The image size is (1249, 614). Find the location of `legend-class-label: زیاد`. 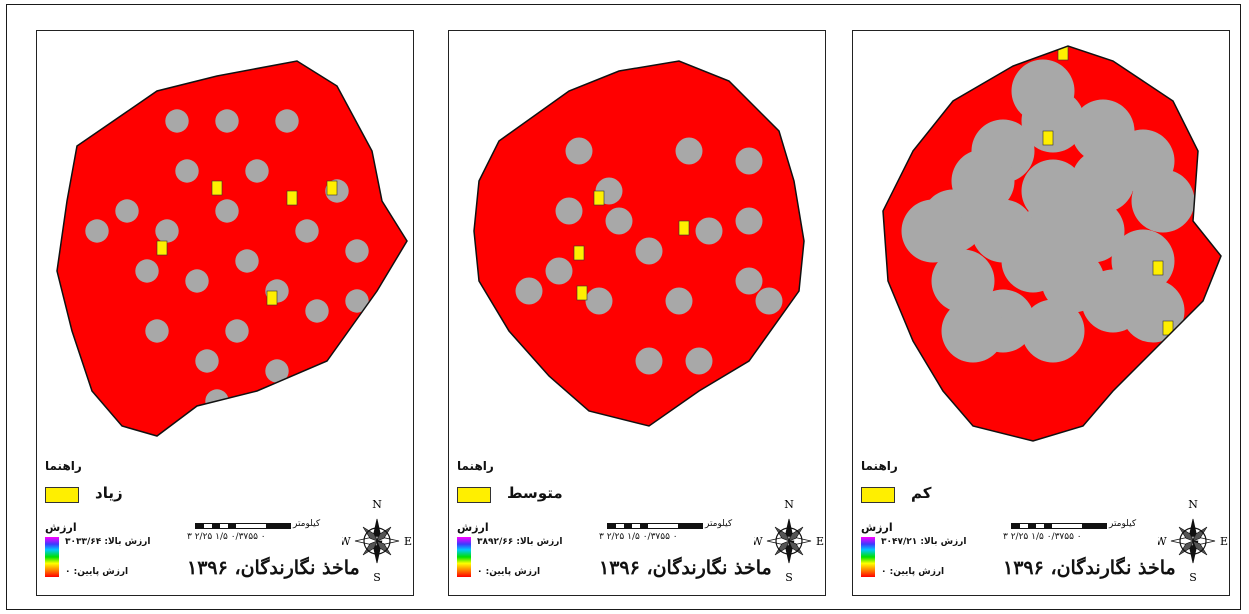

legend-class-label: زیاد is located at coordinates (109, 493).